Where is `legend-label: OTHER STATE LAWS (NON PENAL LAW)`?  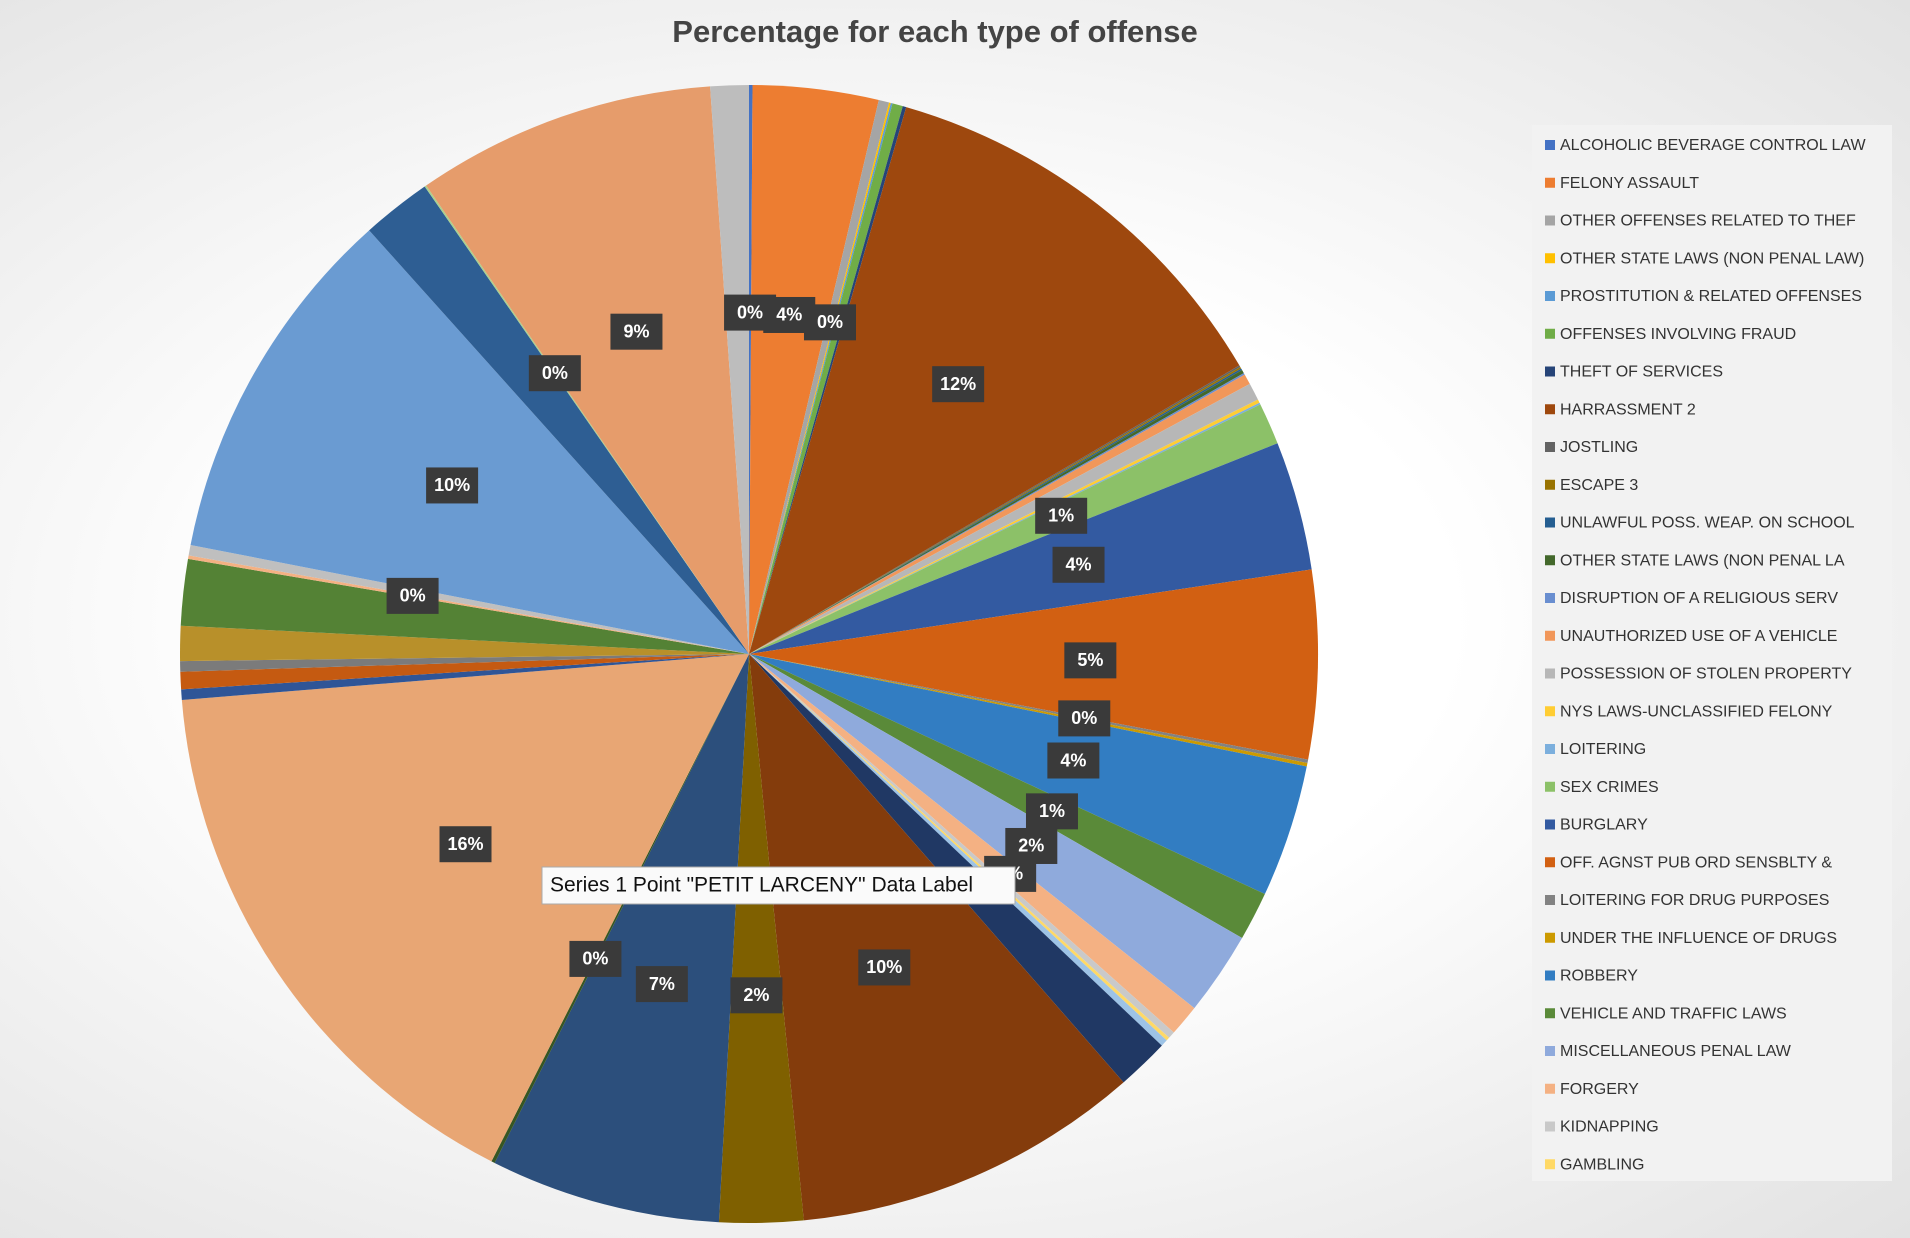
legend-label: OTHER STATE LAWS (NON PENAL LAW) is located at coordinates (1712, 258).